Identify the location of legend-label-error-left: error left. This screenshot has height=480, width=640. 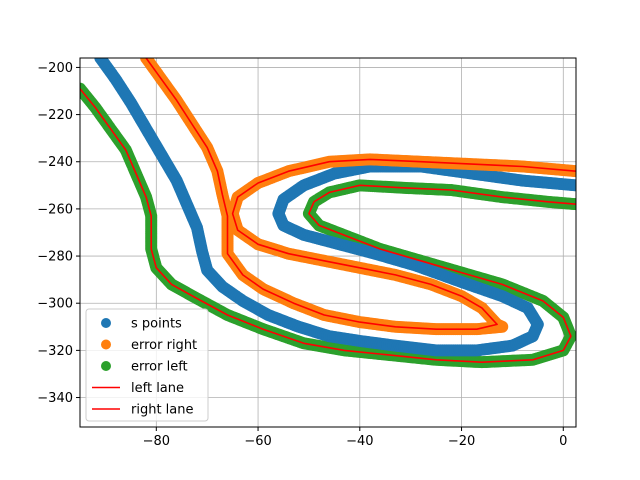
(159, 367).